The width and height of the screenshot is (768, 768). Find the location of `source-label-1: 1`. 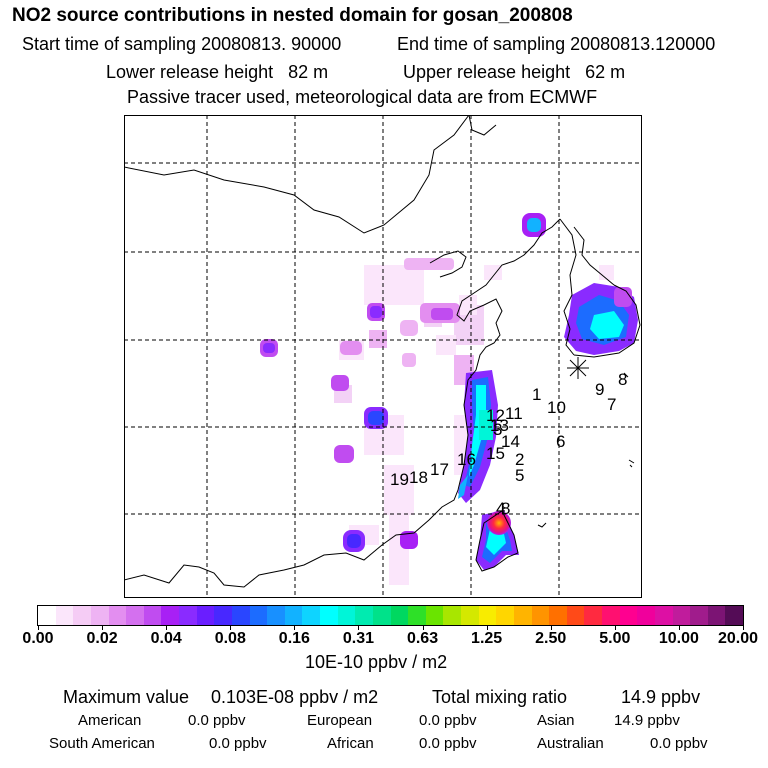

source-label-1: 1 is located at coordinates (536, 394).